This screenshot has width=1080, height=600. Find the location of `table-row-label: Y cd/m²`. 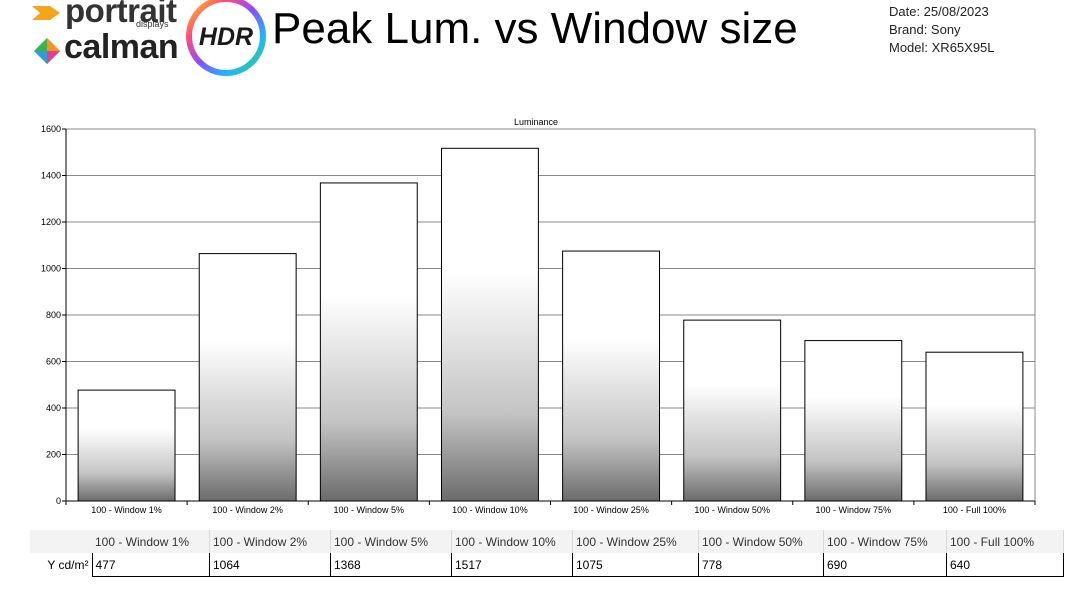

table-row-label: Y cd/m² is located at coordinates (68, 564).